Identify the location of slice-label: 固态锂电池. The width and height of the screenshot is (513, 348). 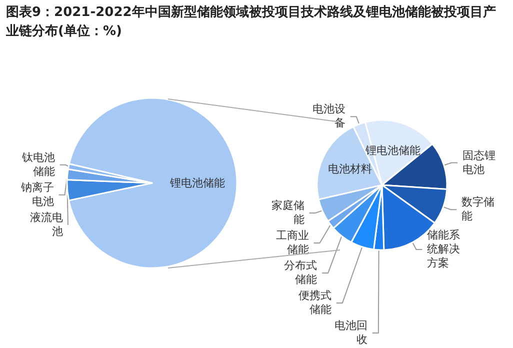
(479, 162).